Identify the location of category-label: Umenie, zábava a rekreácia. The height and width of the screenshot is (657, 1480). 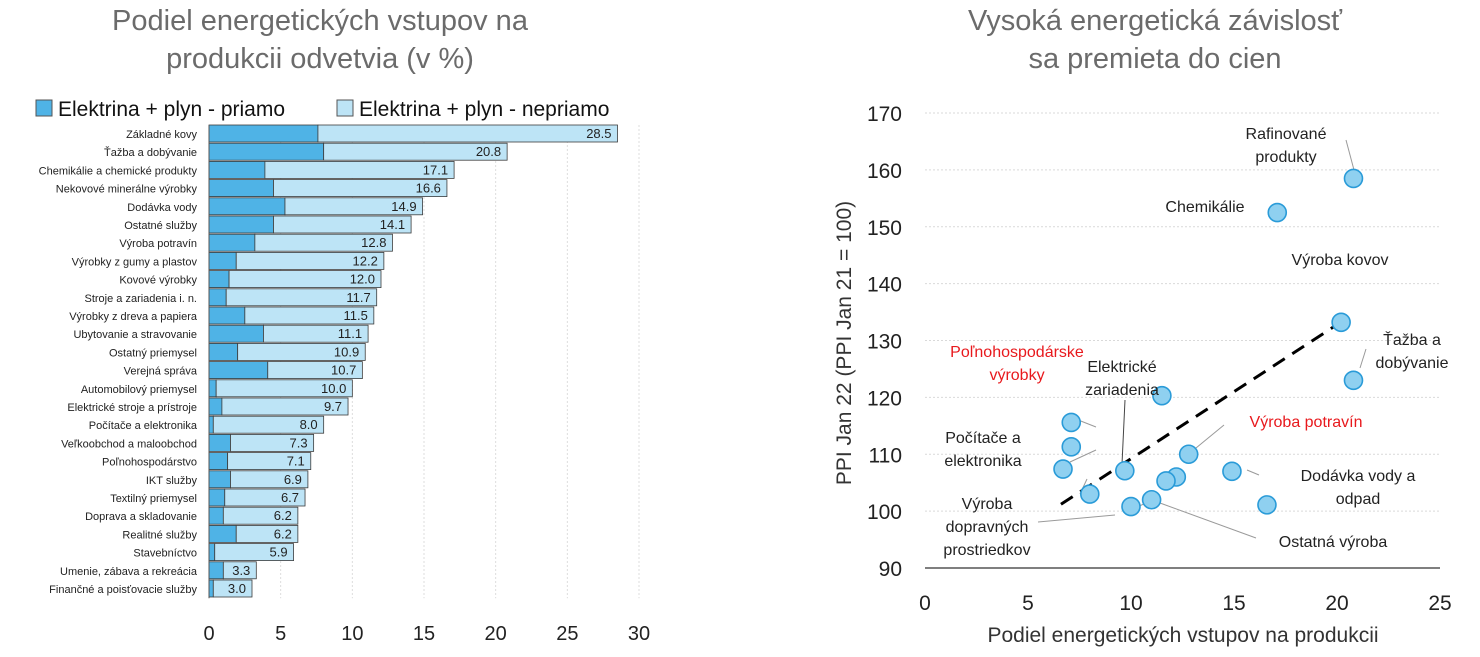
(129, 572).